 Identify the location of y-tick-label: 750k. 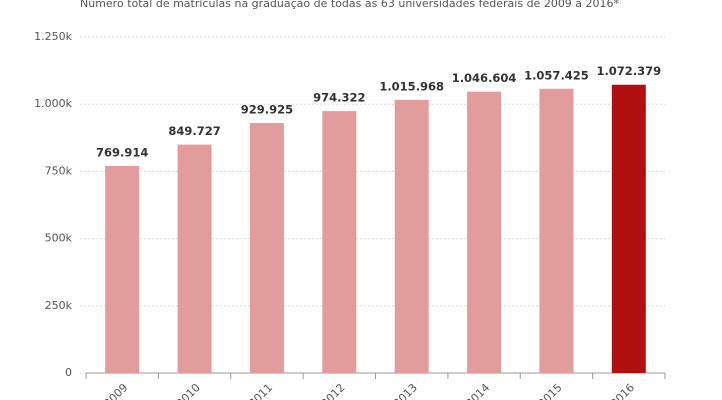
(59, 170).